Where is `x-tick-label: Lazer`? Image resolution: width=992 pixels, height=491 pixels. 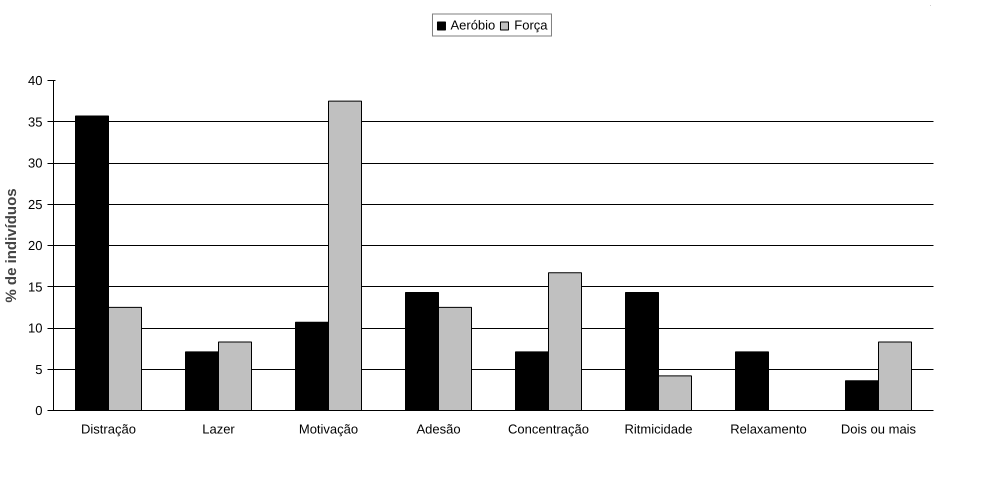
x-tick-label: Lazer is located at coordinates (219, 429).